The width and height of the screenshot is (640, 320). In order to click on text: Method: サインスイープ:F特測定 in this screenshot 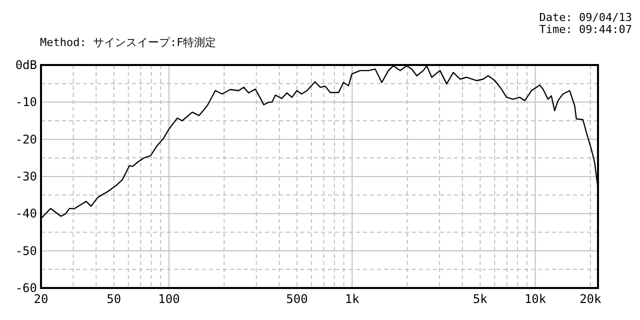, I will do `click(128, 42)`.